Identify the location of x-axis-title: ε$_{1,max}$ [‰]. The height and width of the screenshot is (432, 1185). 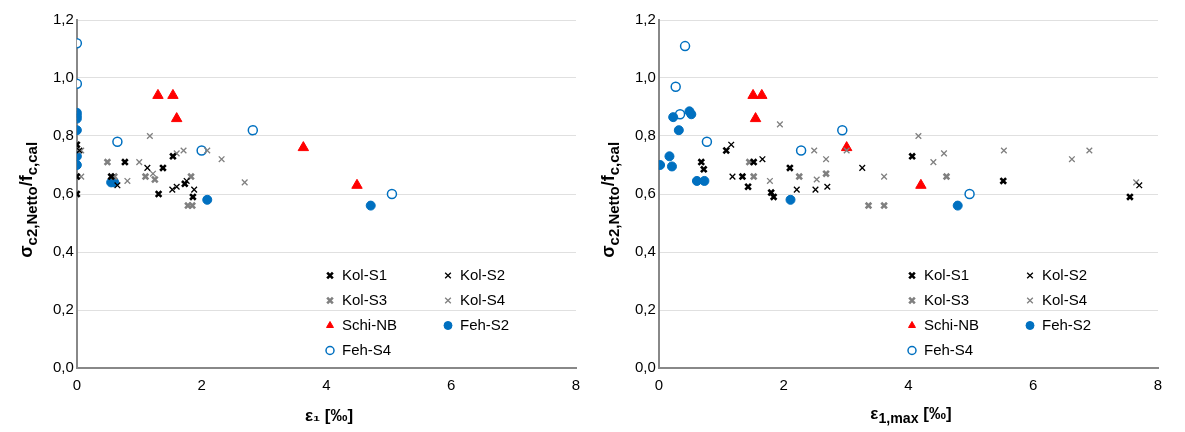
(911, 414).